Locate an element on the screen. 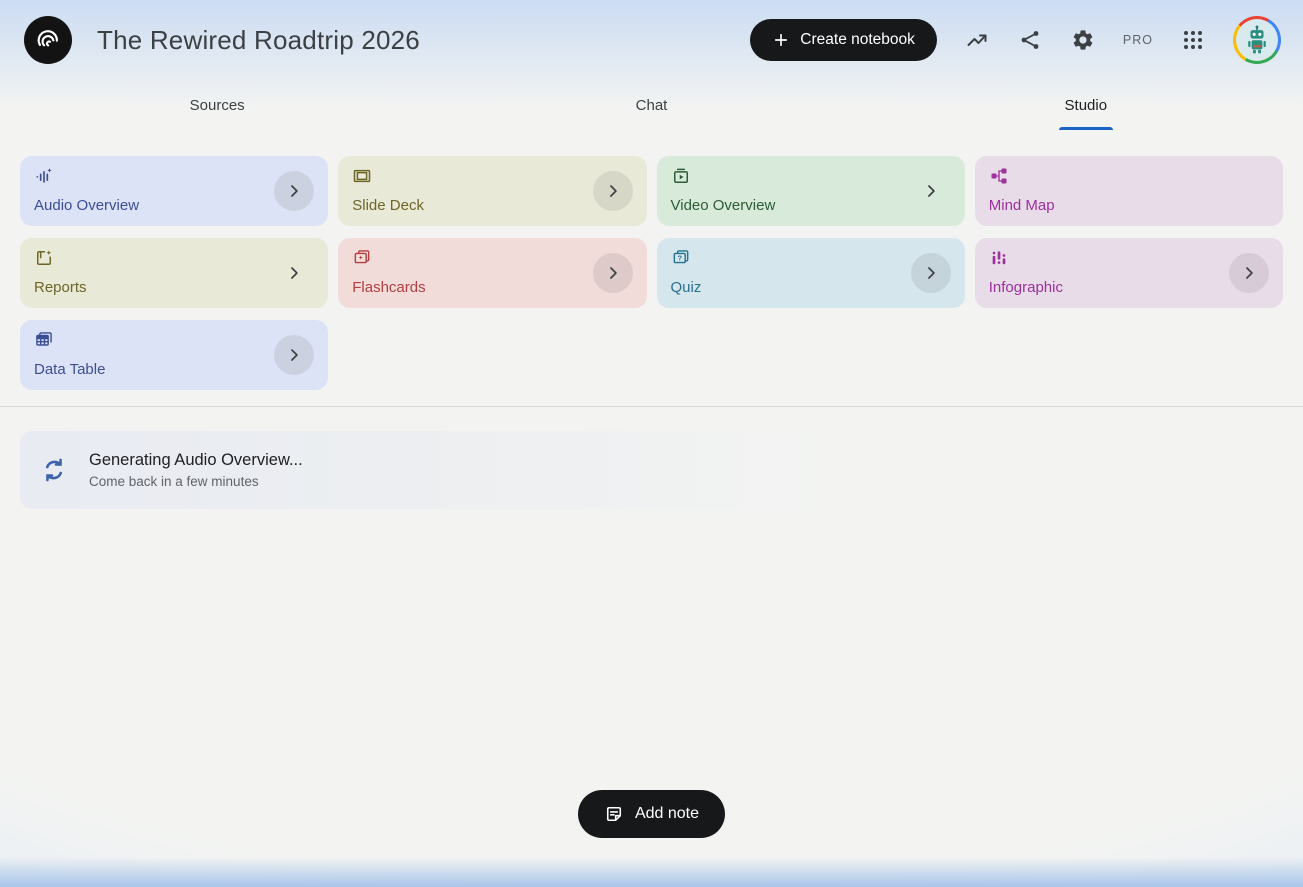 The height and width of the screenshot is (887, 1303). header-actions: Create notebook PRO is located at coordinates (1015, 40).